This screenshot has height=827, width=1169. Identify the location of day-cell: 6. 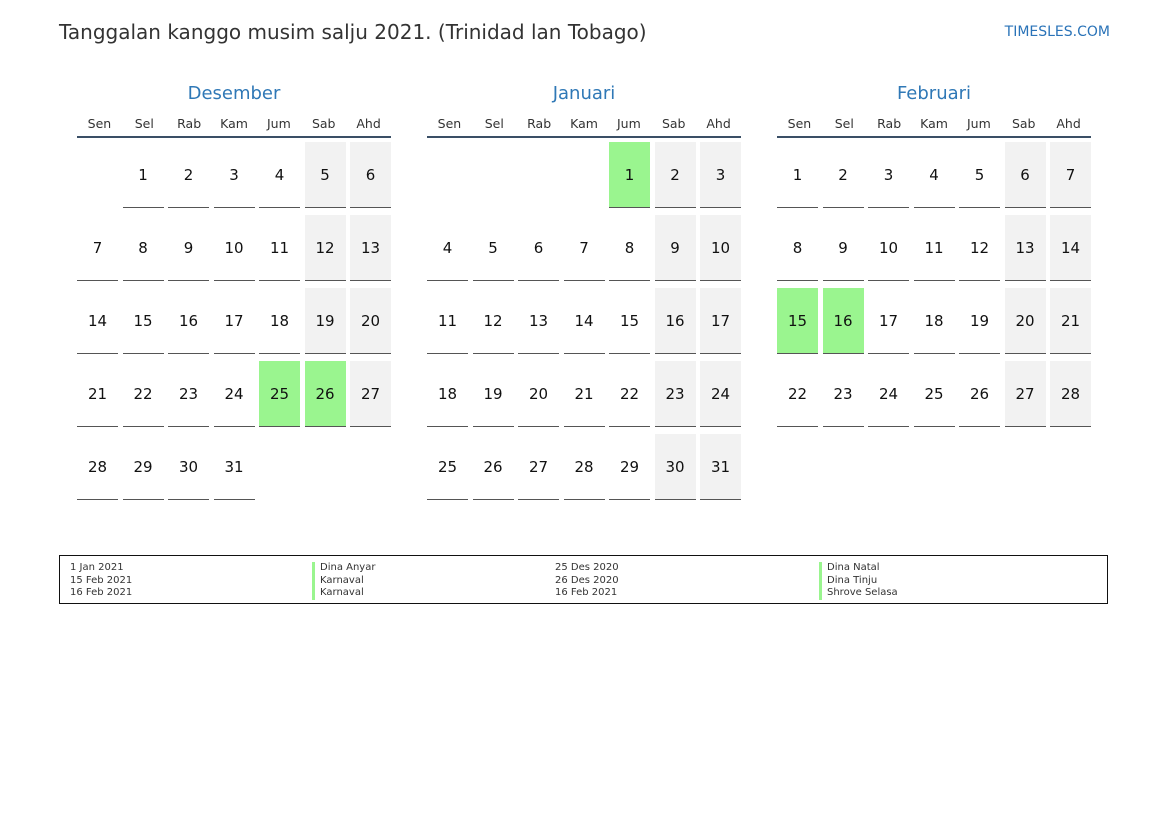
(370, 175).